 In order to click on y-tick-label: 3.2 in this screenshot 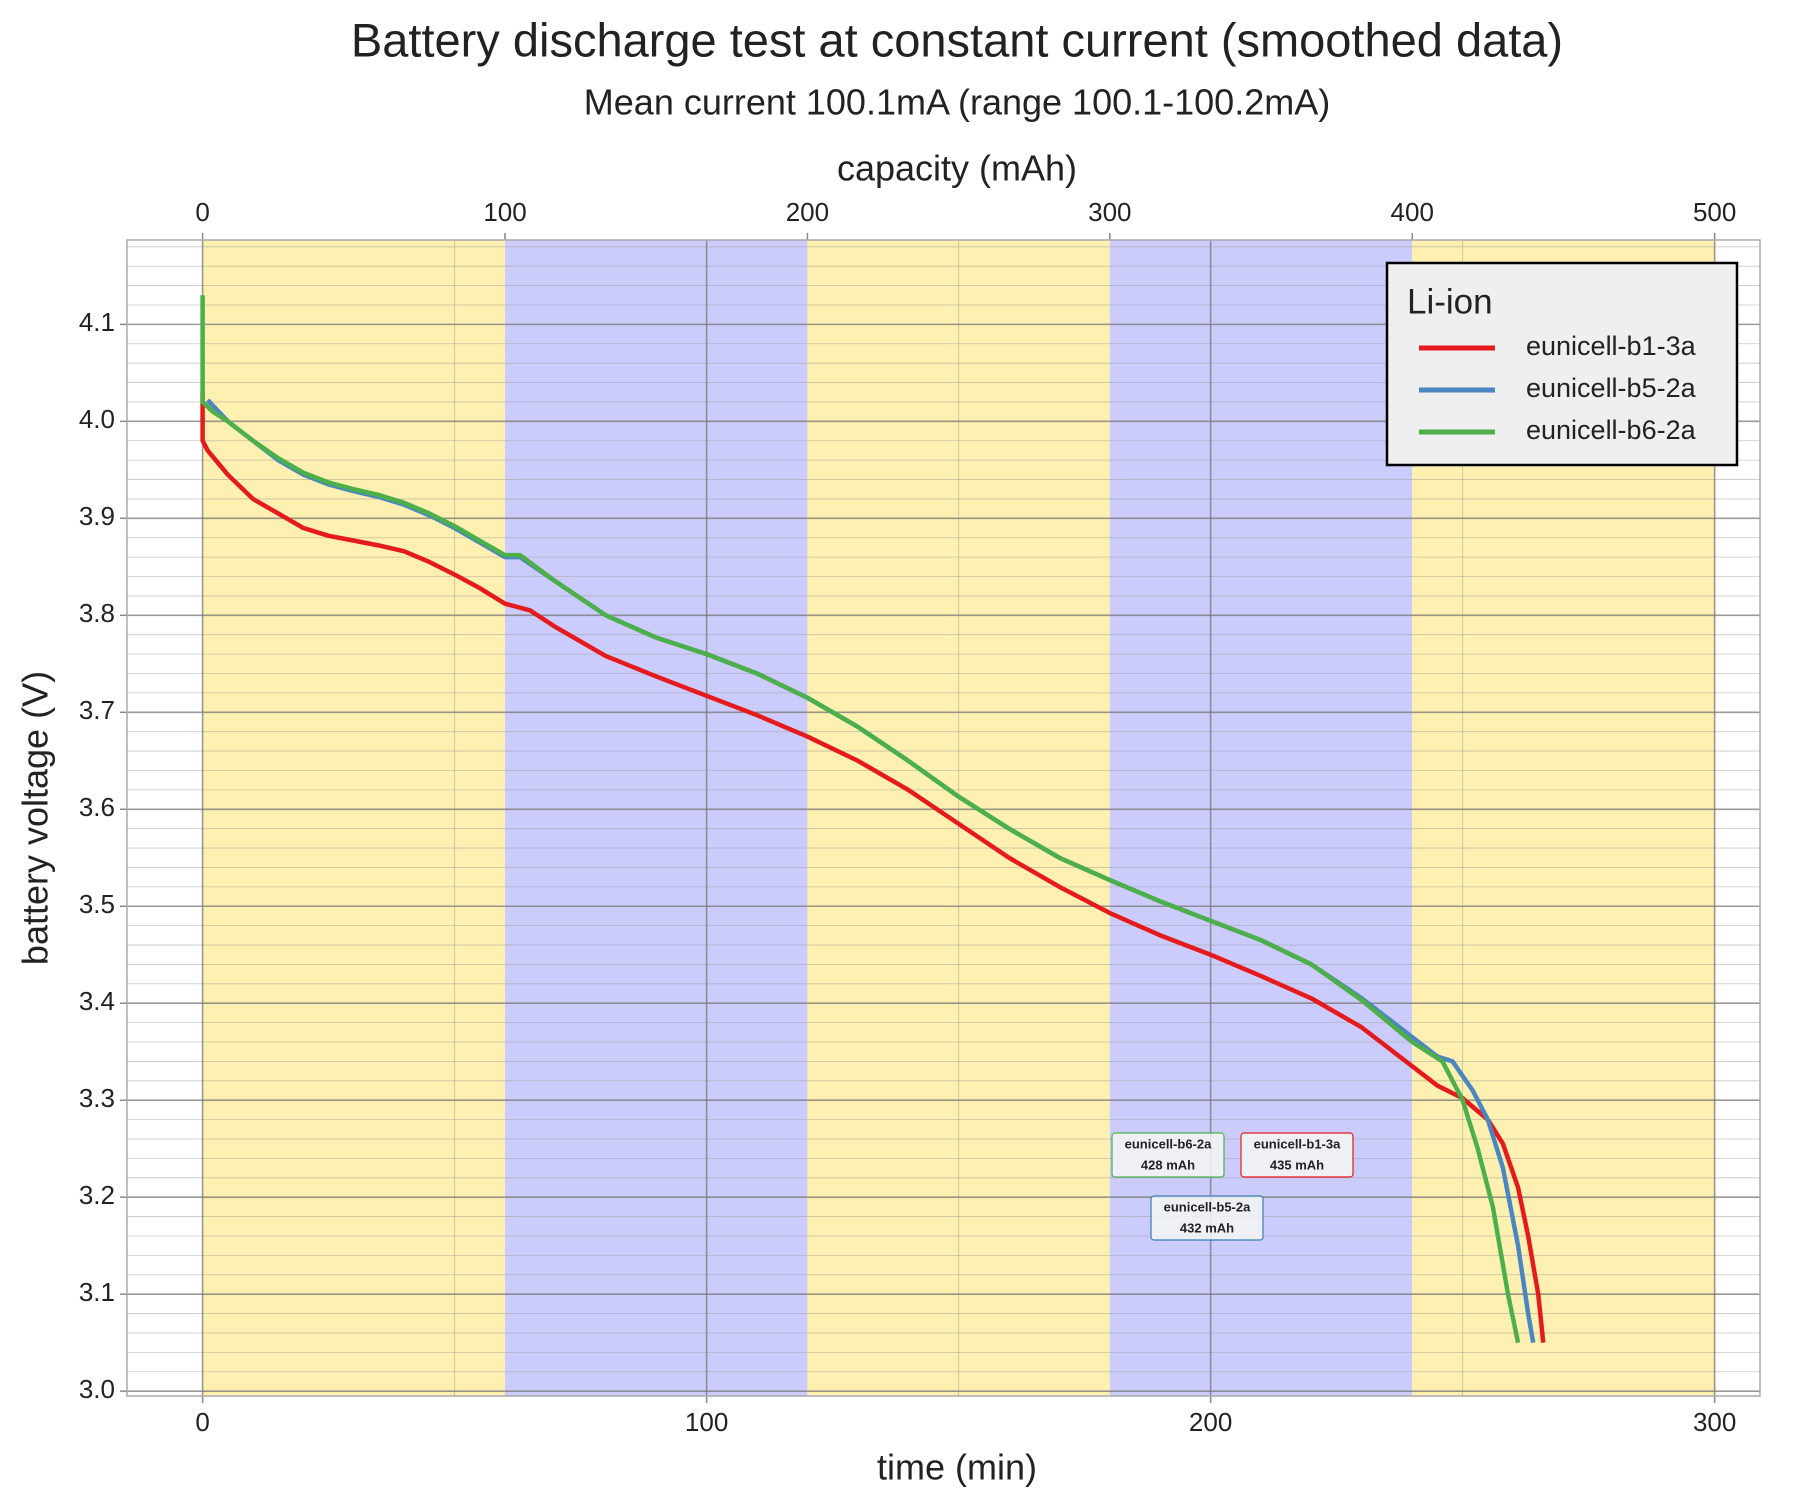, I will do `click(97, 1195)`.